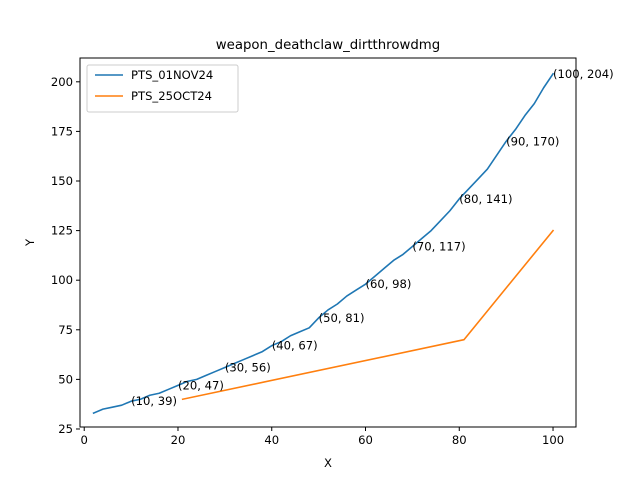 This screenshot has width=640, height=480. I want to click on chart-title: weapon_deathclaw_dirtthrowdmg, so click(328, 45).